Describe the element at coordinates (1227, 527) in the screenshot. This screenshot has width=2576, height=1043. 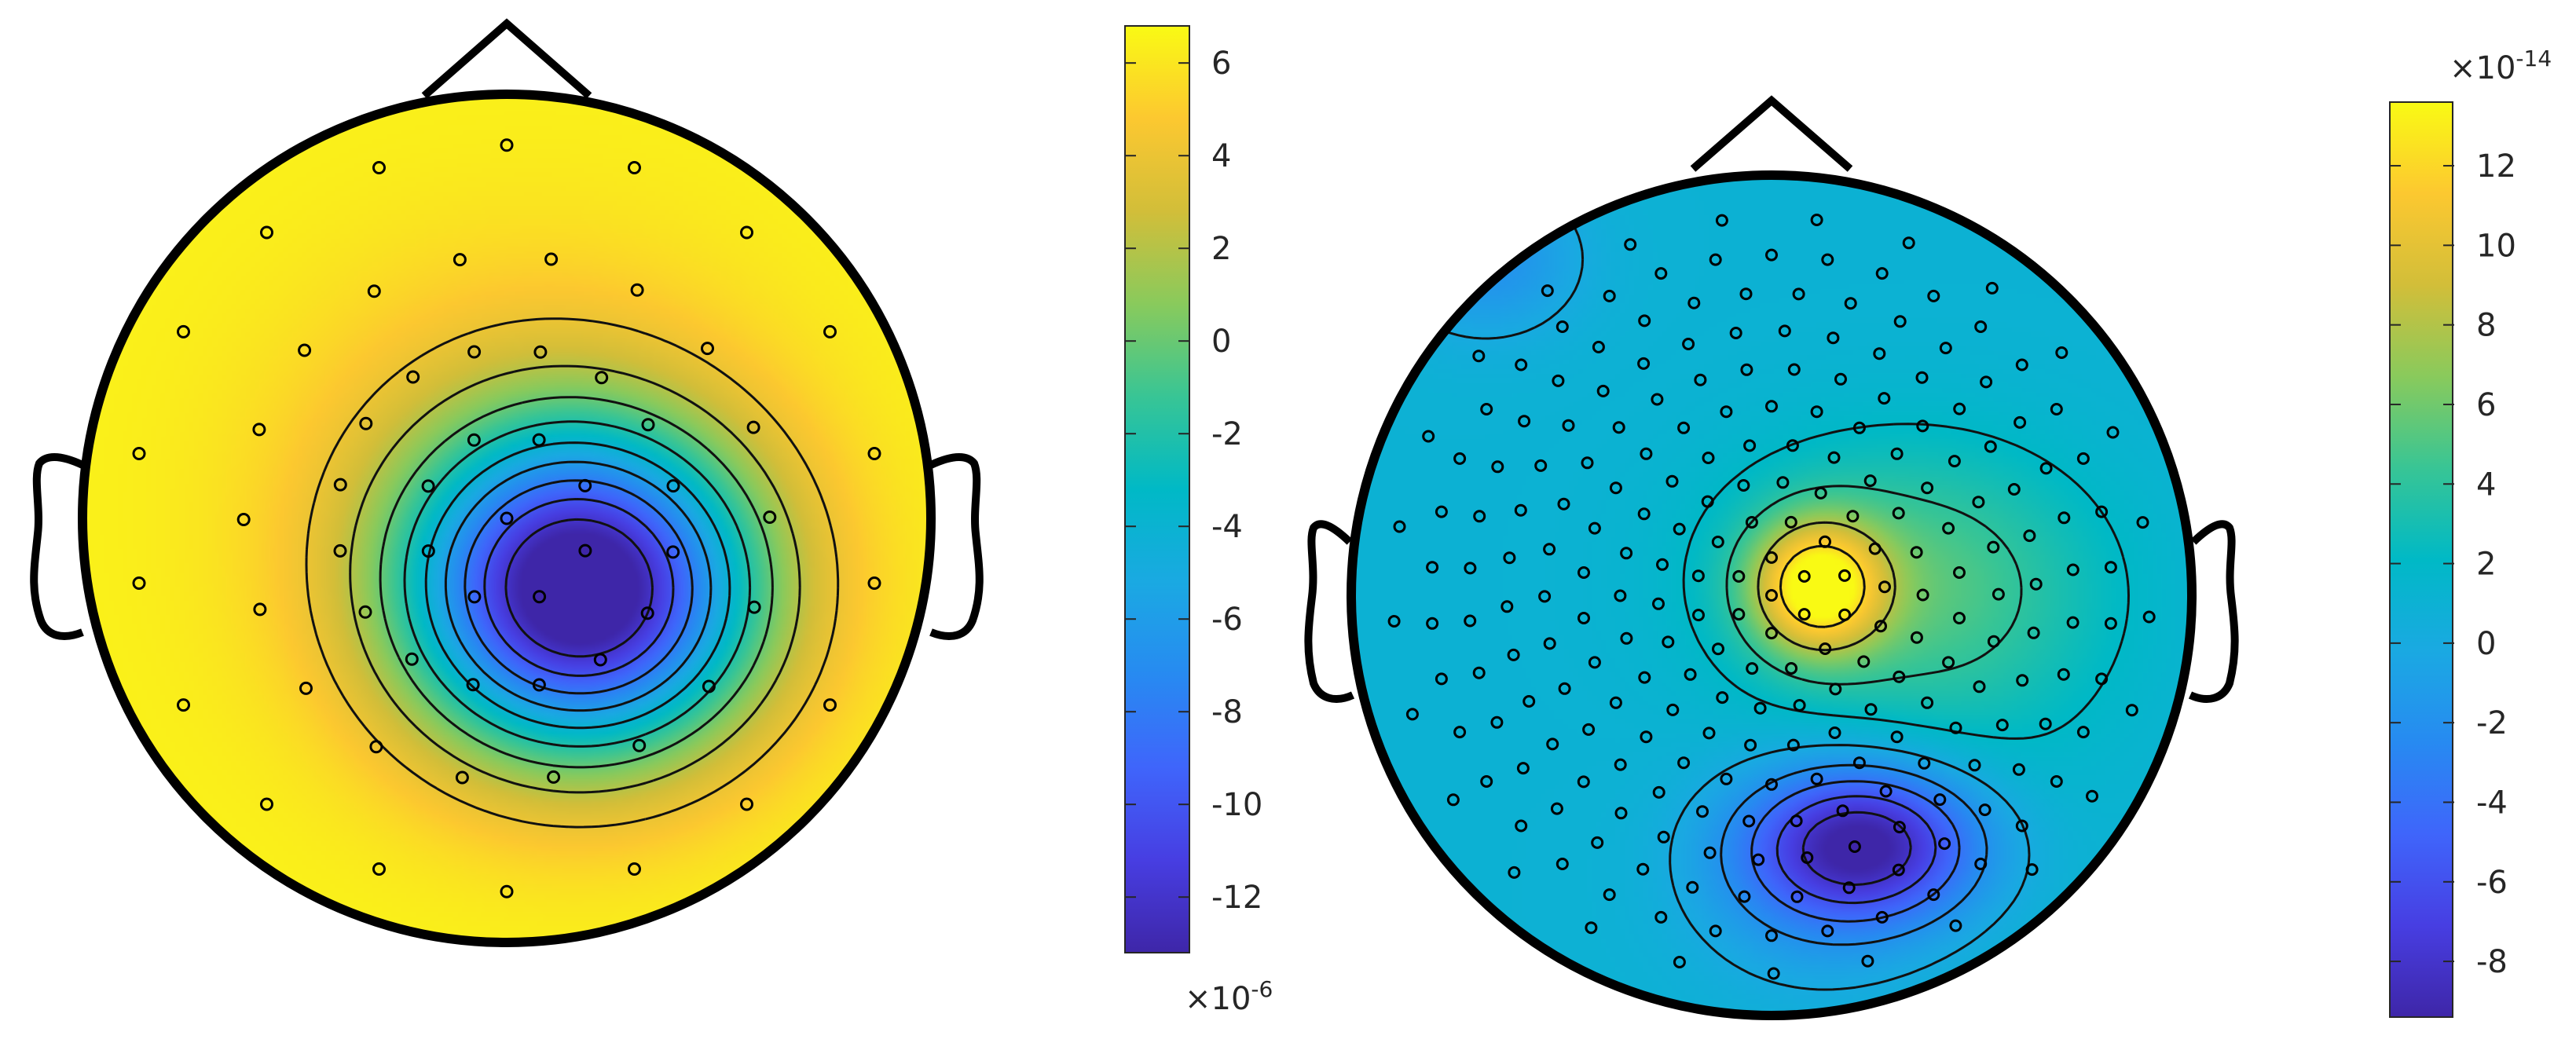
I see `colorbar-1-tick-label-4: -4` at that location.